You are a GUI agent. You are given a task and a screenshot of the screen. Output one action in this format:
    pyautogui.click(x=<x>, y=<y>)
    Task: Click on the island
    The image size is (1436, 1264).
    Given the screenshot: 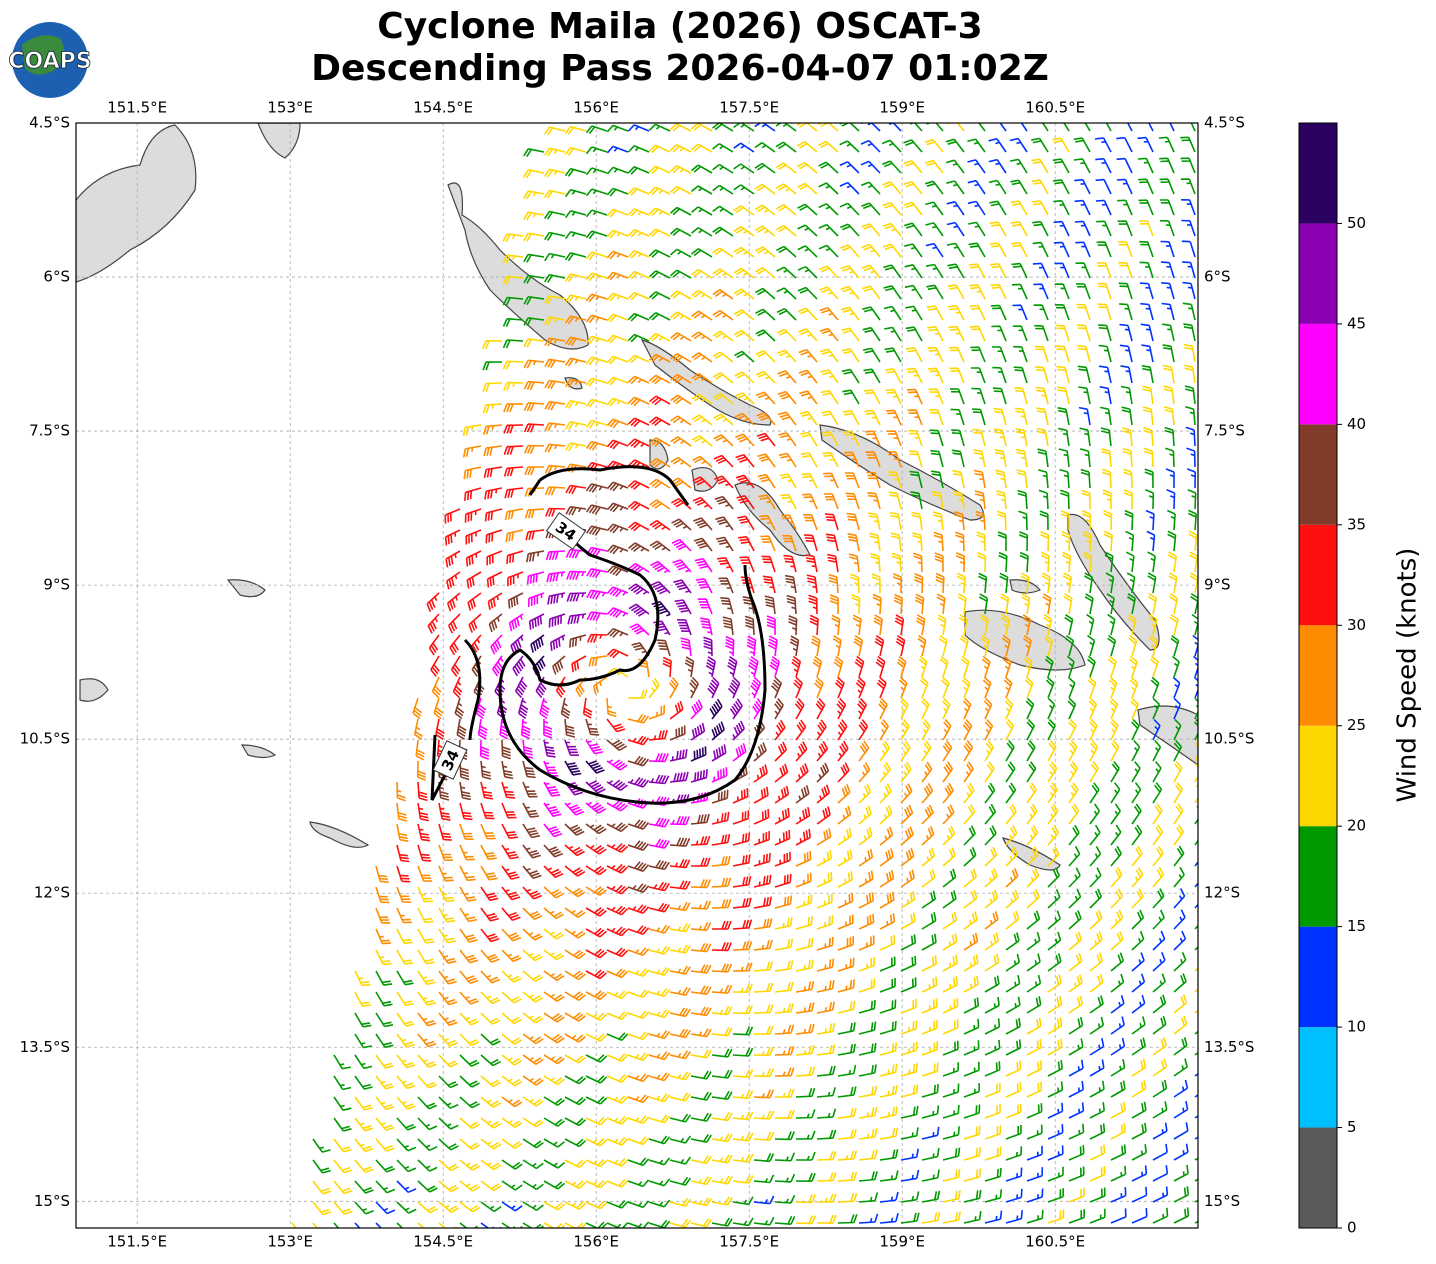 What is the action you would take?
    pyautogui.click(x=659, y=454)
    